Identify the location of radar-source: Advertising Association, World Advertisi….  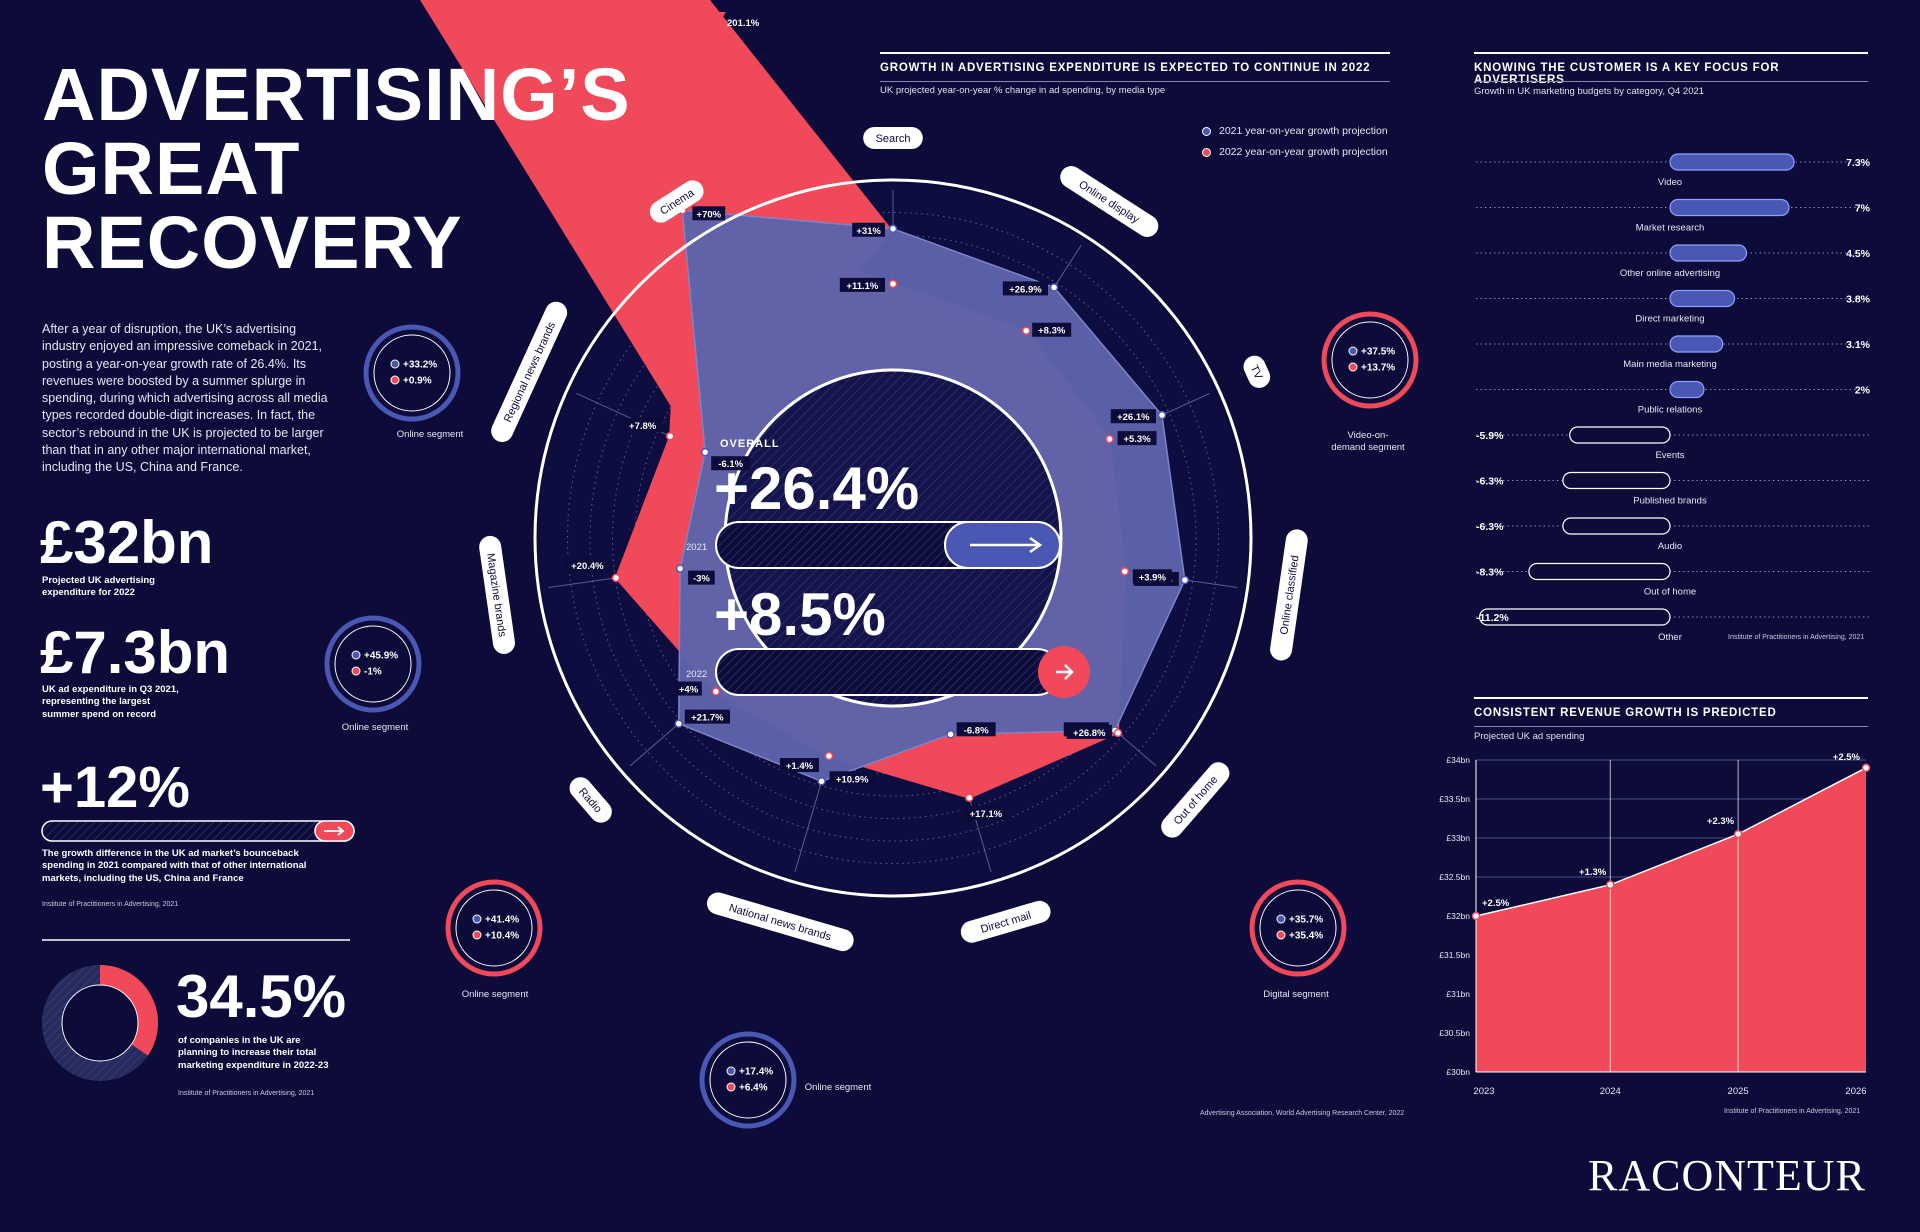
(1302, 1113).